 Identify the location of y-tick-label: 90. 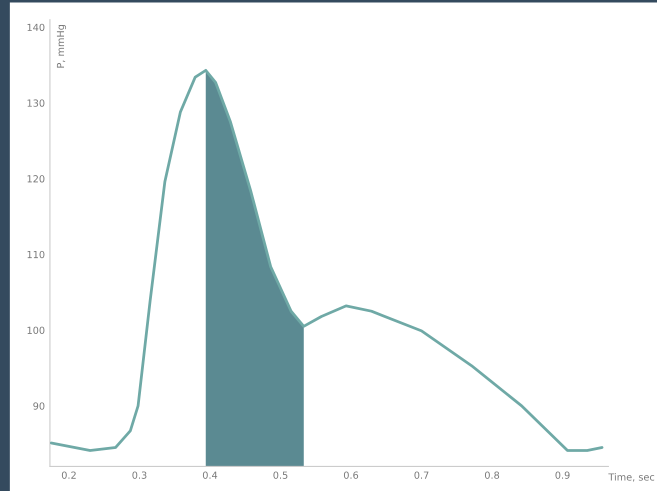
(38, 406).